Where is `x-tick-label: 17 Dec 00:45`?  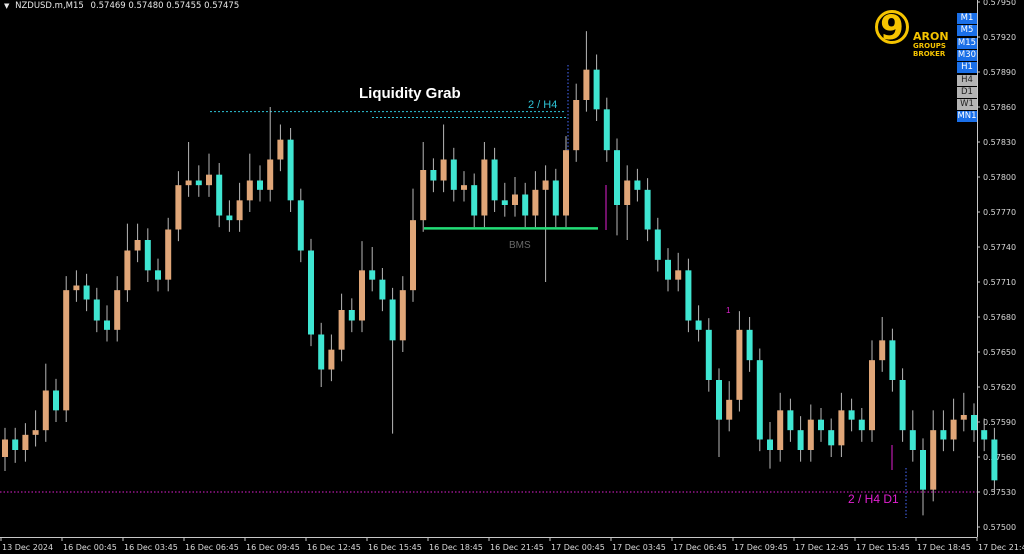
x-tick-label: 17 Dec 00:45 is located at coordinates (578, 547).